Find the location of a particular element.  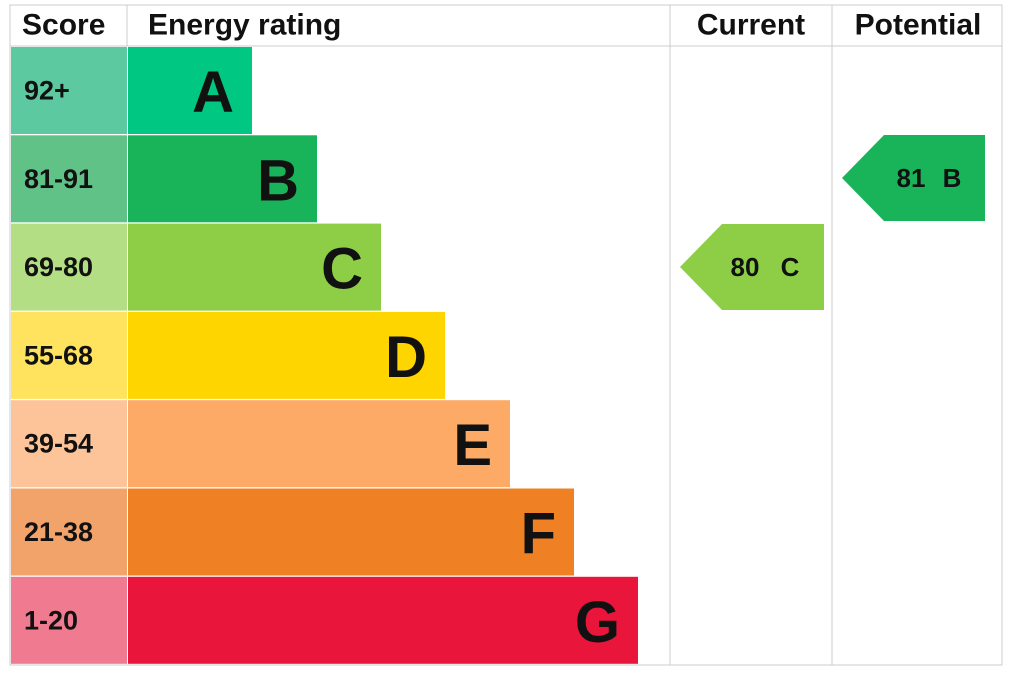

score-range: 21-38 is located at coordinates (58, 532).